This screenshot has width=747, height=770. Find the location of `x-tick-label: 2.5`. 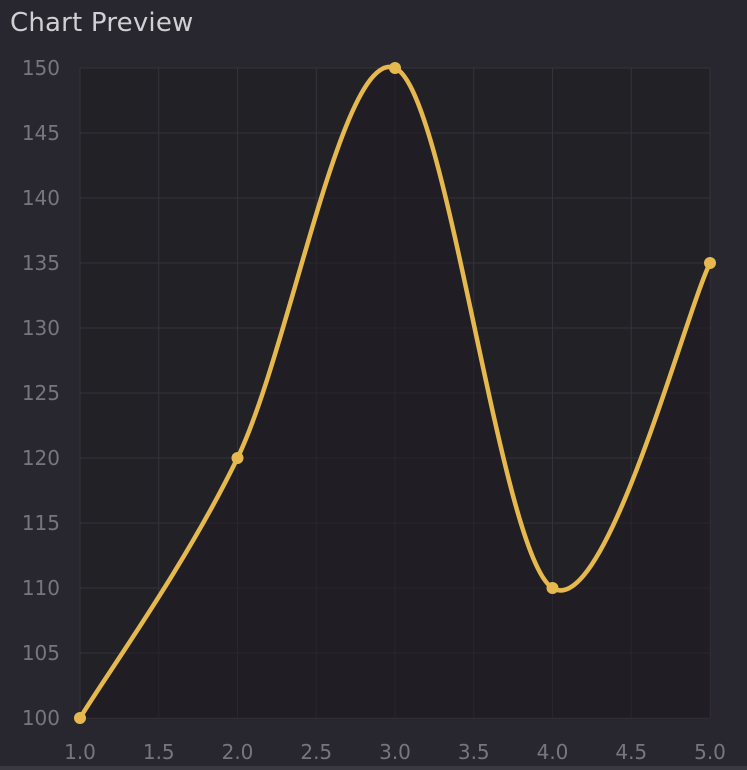

x-tick-label: 2.5 is located at coordinates (316, 752).